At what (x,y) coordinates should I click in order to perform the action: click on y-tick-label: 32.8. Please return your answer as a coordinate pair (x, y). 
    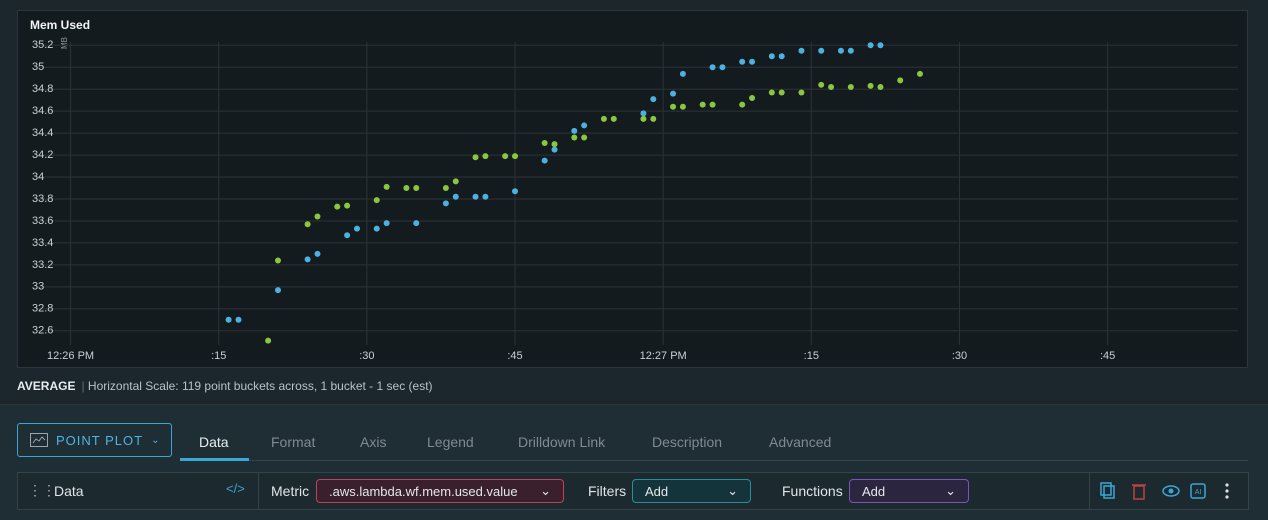
    Looking at the image, I should click on (42, 309).